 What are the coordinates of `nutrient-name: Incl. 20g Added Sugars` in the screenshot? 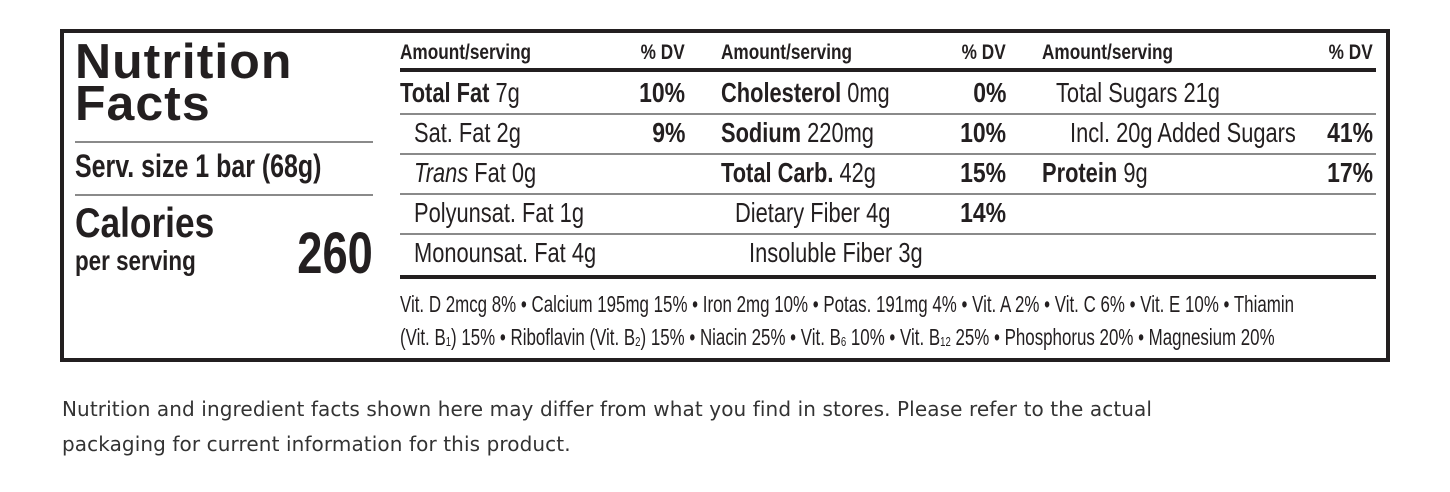 It's located at (1183, 132).